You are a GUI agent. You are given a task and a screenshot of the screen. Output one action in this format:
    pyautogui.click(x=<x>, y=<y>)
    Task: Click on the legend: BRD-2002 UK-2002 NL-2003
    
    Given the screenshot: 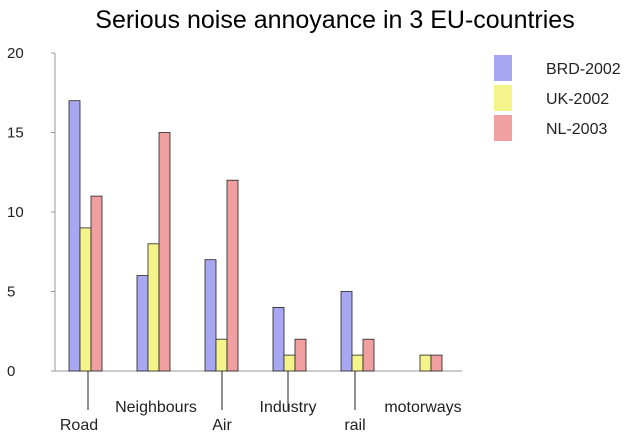 What is the action you would take?
    pyautogui.click(x=557, y=98)
    